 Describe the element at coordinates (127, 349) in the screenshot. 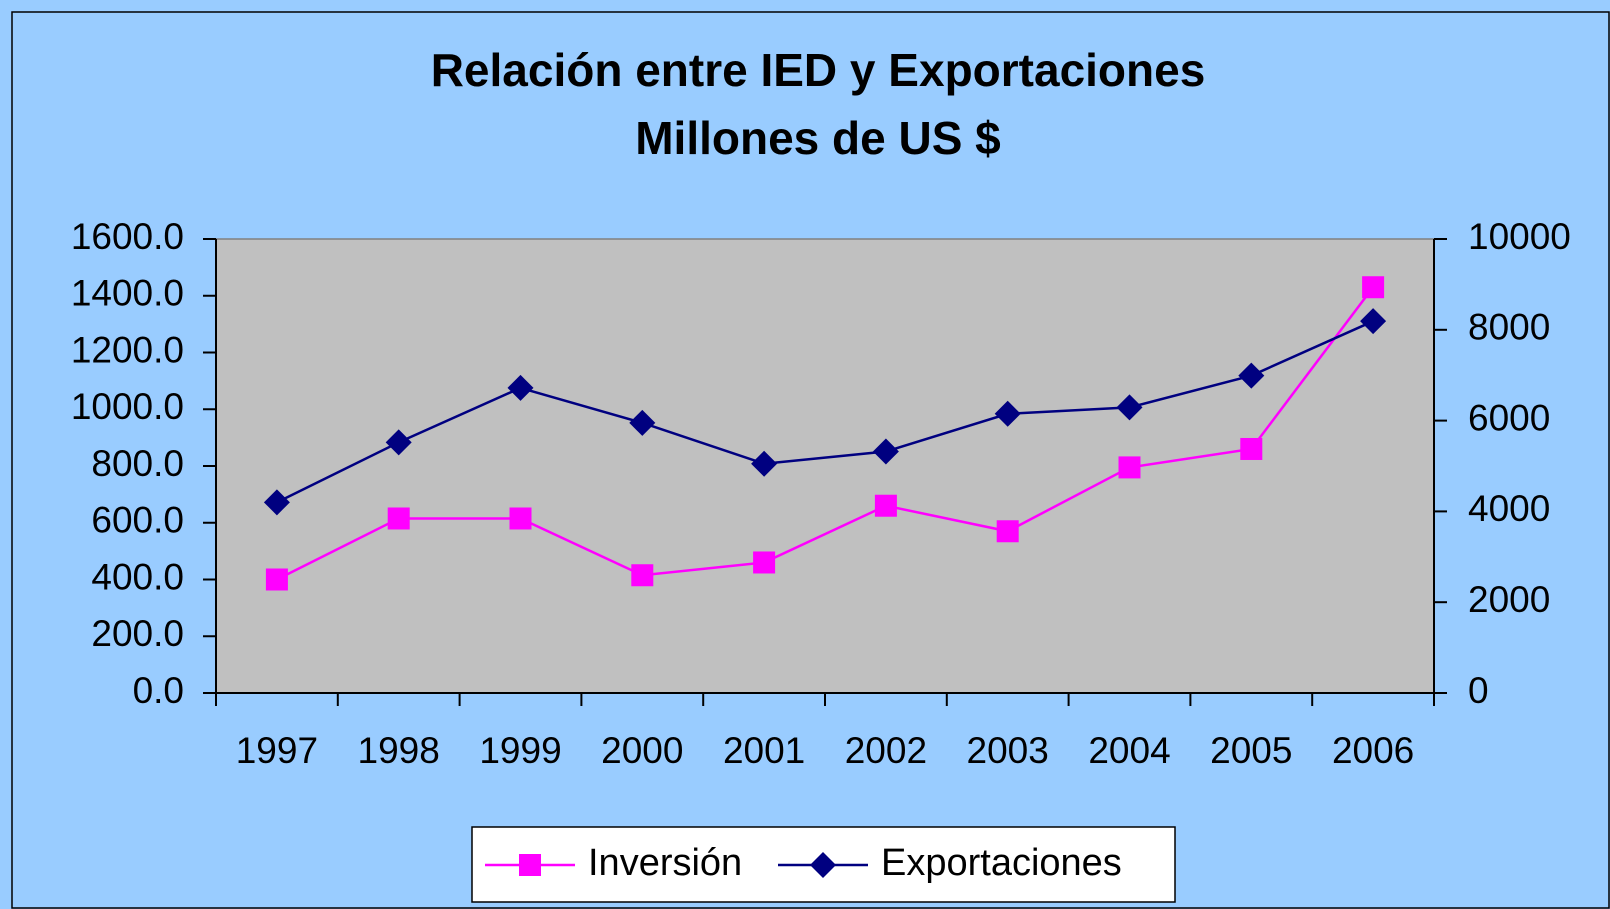

I see `y-tick-label: 1200.0` at that location.